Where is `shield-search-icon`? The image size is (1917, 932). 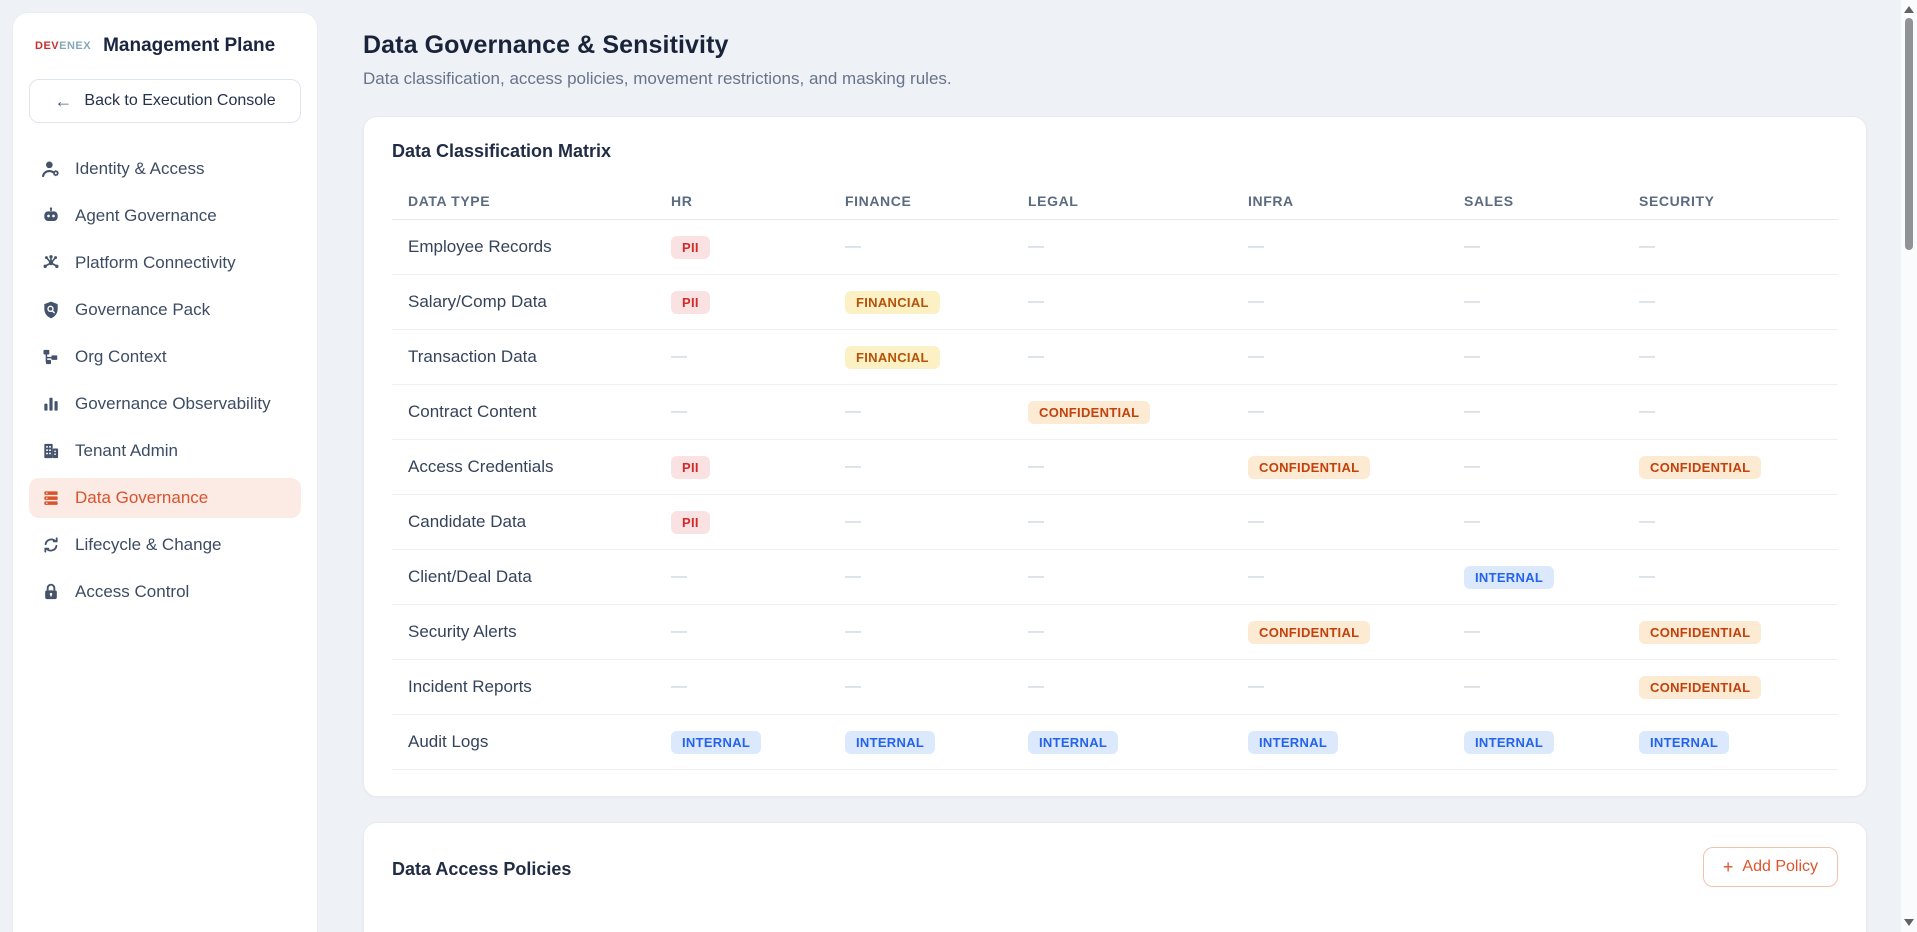
shield-search-icon is located at coordinates (51, 310).